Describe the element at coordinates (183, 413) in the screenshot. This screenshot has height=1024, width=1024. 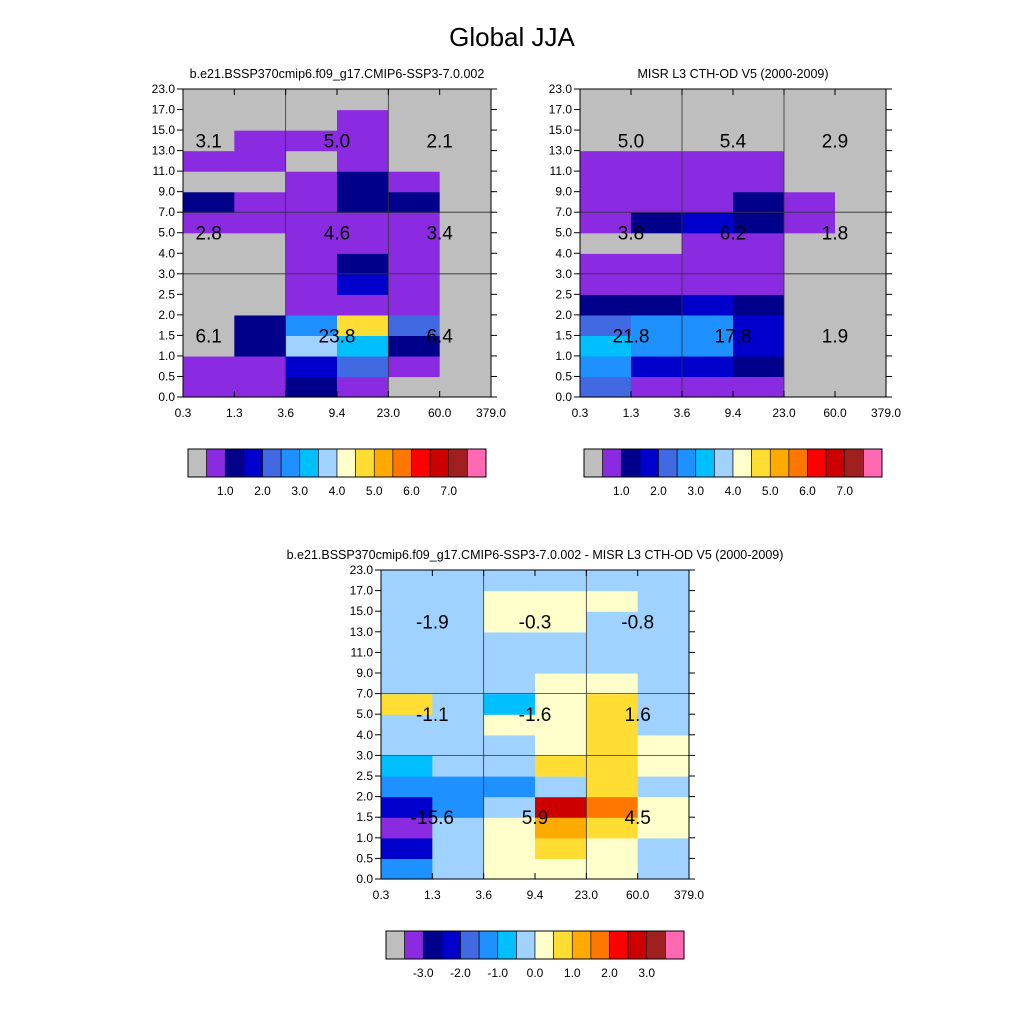
I see `x-tick-label: 0.3` at that location.